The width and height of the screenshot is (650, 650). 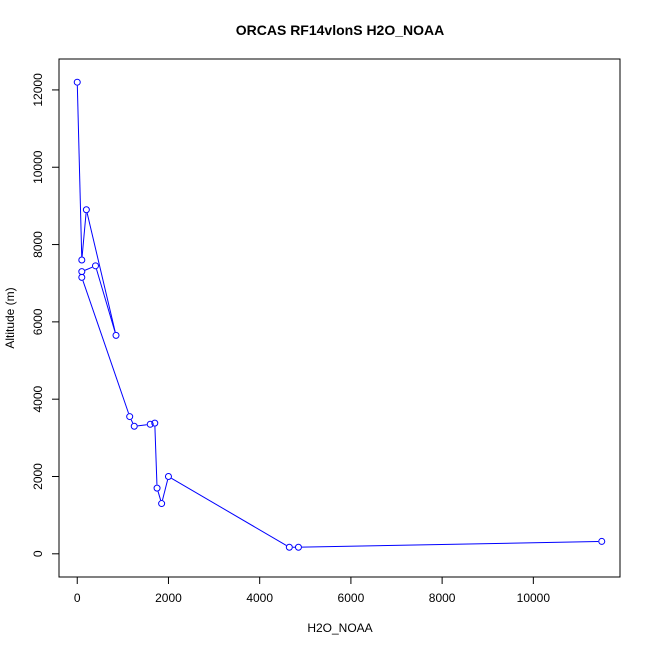 What do you see at coordinates (38, 90) in the screenshot?
I see `y-tick-label: 12000` at bounding box center [38, 90].